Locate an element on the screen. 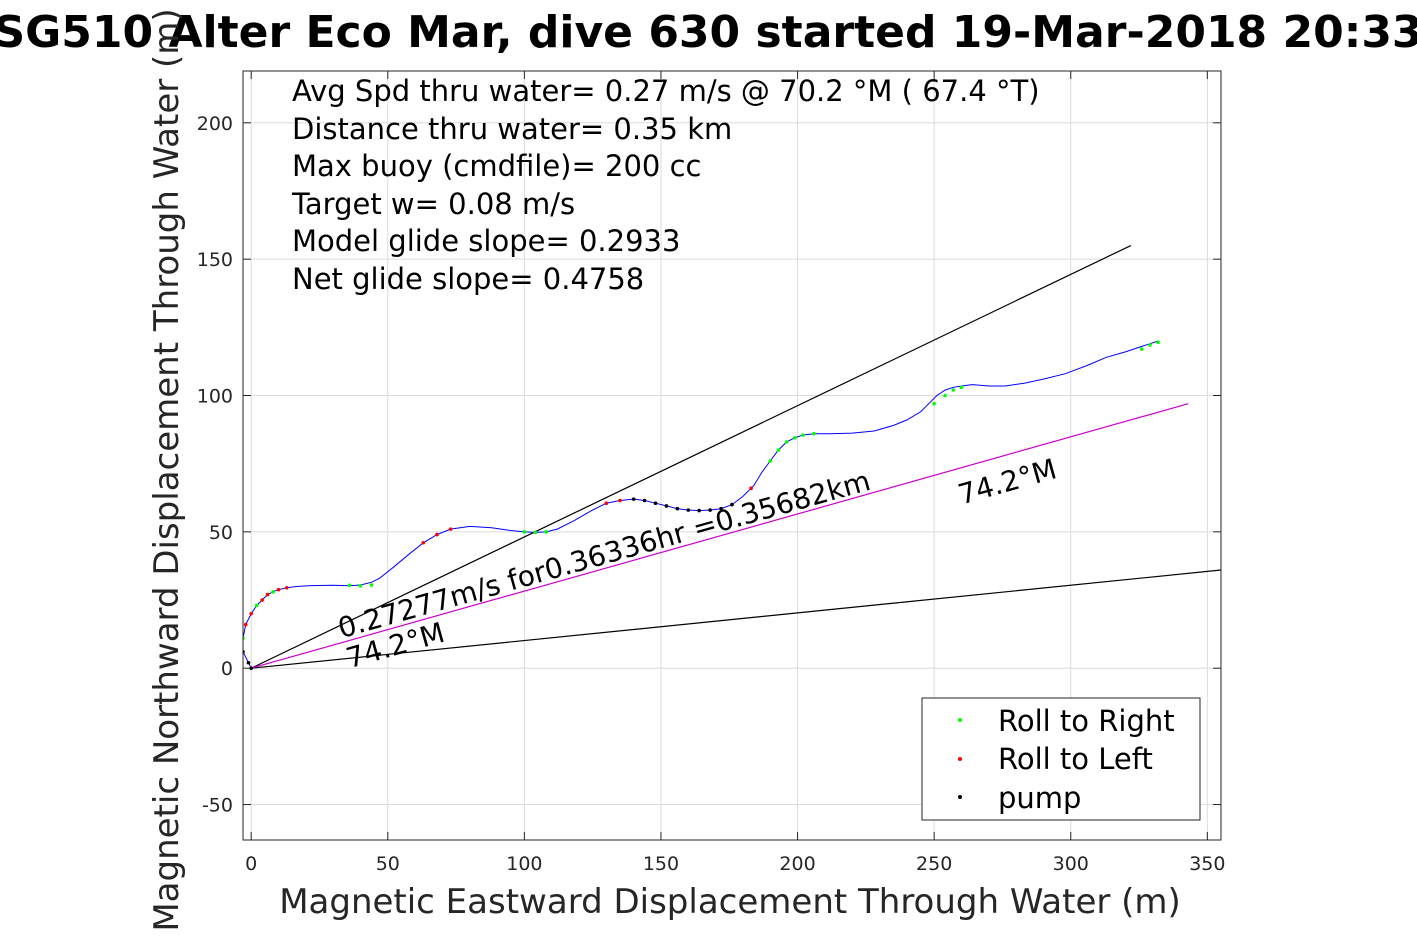  x-tick-label: 300 is located at coordinates (1071, 864).